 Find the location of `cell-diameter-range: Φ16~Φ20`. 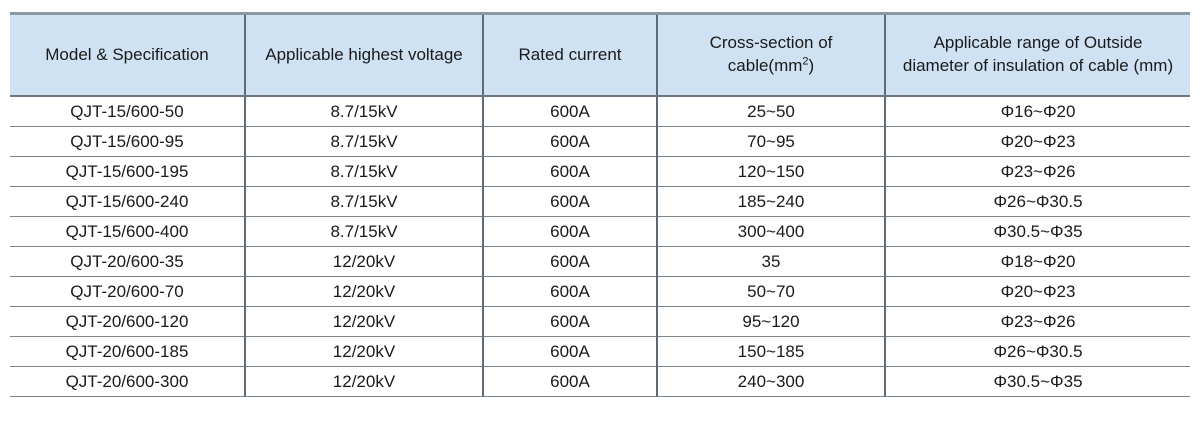

cell-diameter-range: Φ16~Φ20 is located at coordinates (1037, 111).